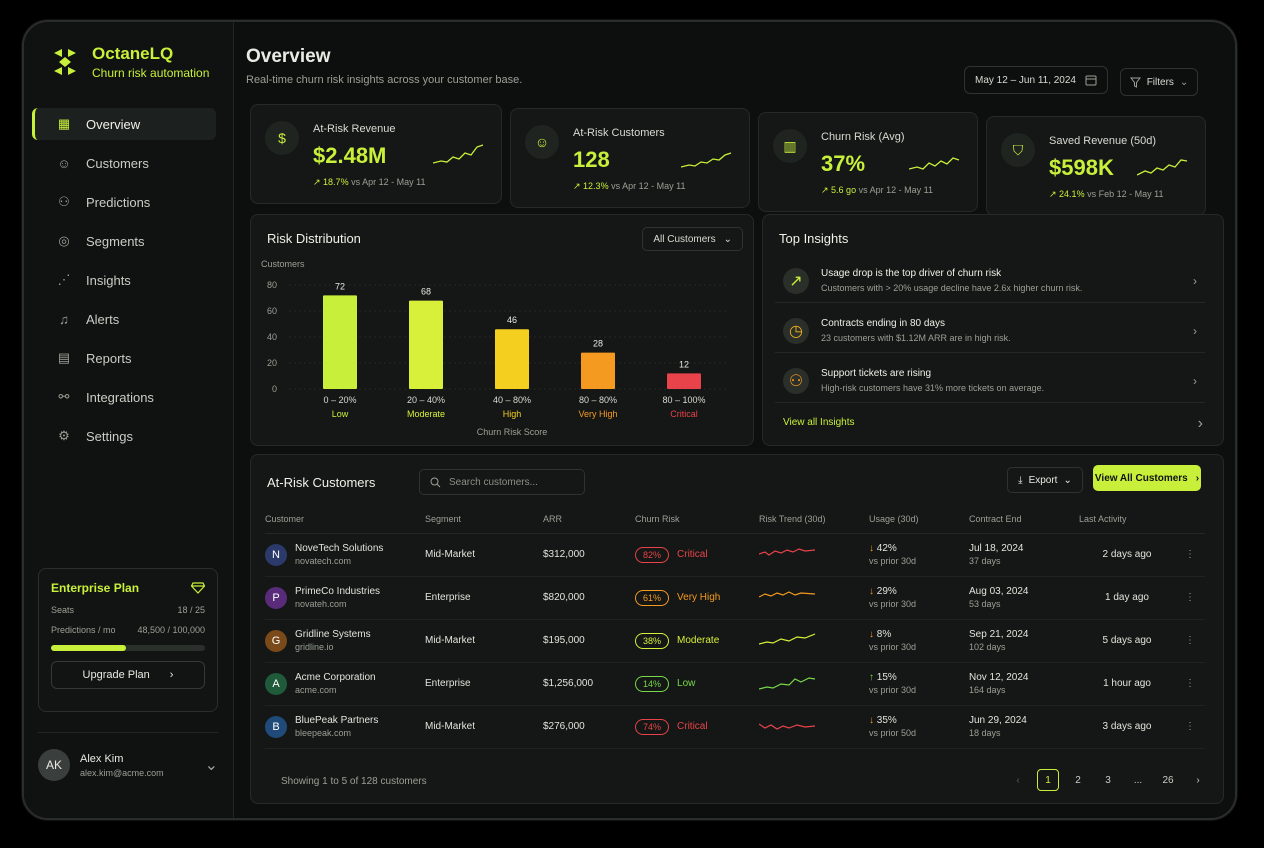 This screenshot has height=848, width=1264. I want to click on cell-last-activity: 1 day ago, so click(1127, 598).